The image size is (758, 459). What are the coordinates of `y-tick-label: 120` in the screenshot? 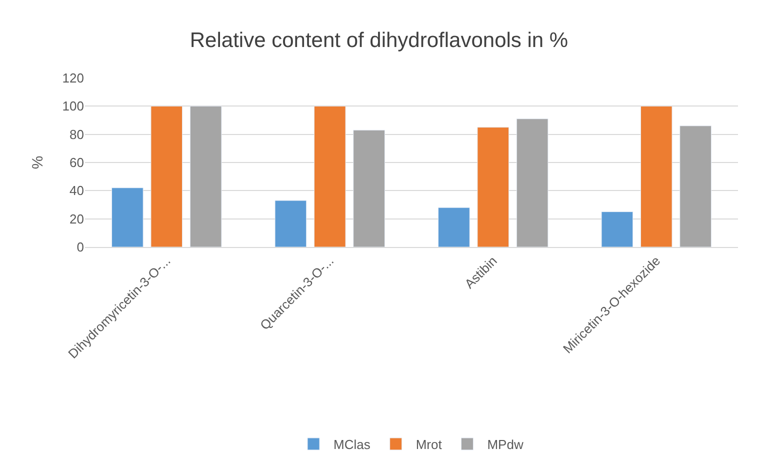 It's located at (73, 78).